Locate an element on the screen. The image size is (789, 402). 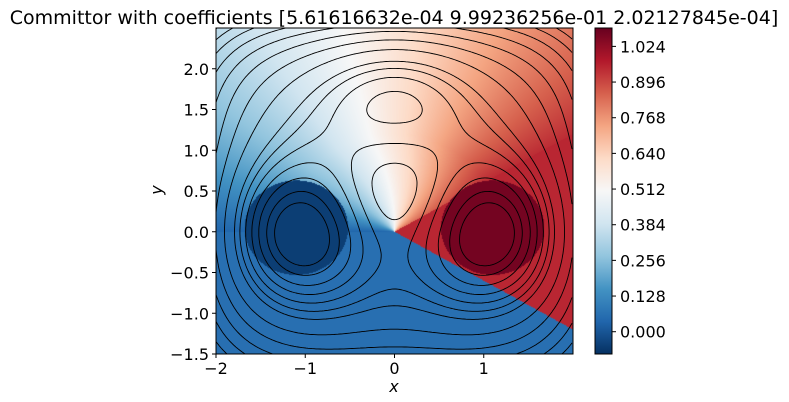
x-tick-label: −2 is located at coordinates (216, 368).